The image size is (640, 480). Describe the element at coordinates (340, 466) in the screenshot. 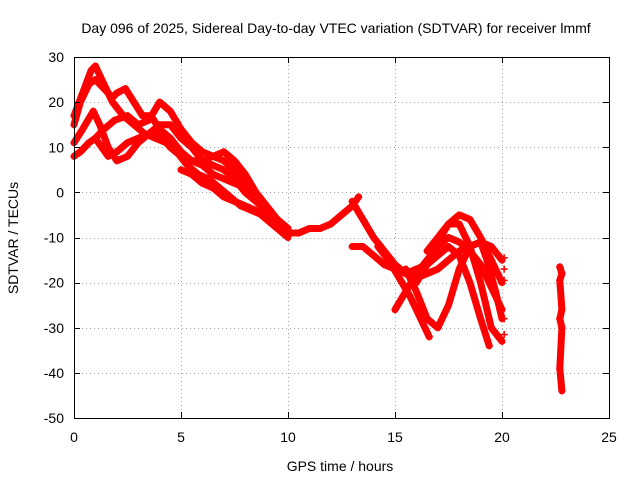

I see `x-axis-label: GPS time / hours` at that location.